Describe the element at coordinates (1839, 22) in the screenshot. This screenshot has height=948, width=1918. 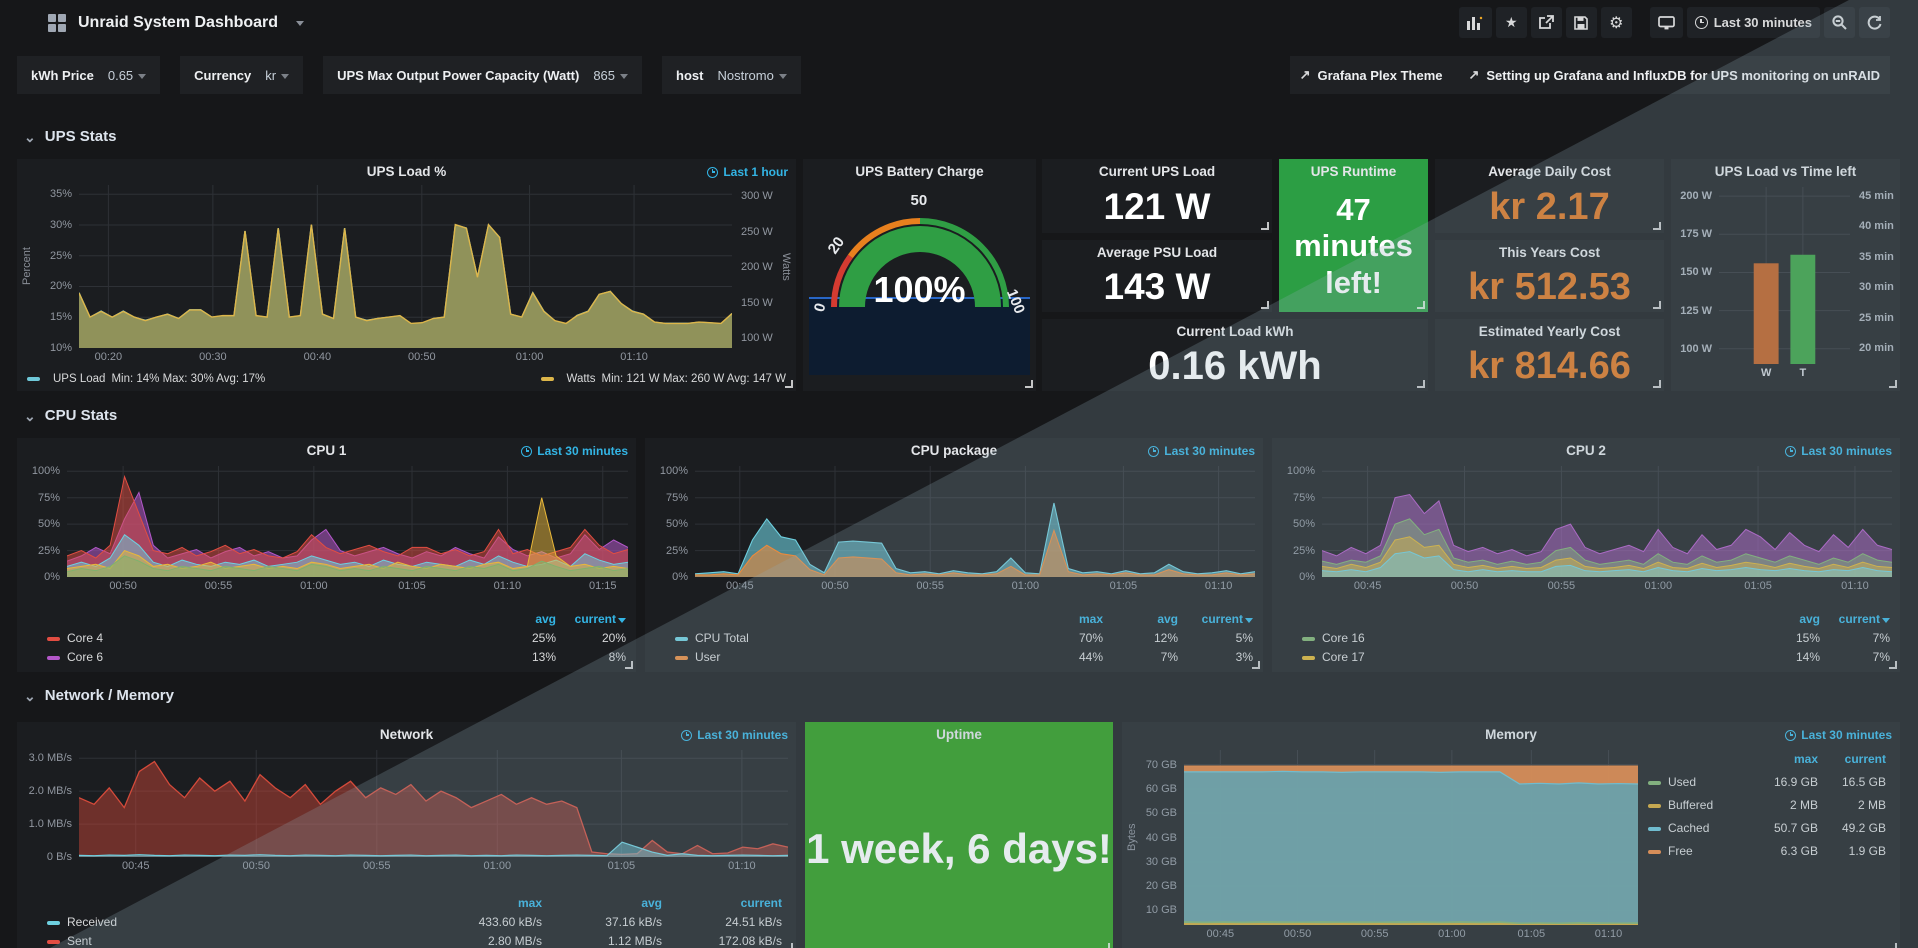
I see `zoom-out-button` at that location.